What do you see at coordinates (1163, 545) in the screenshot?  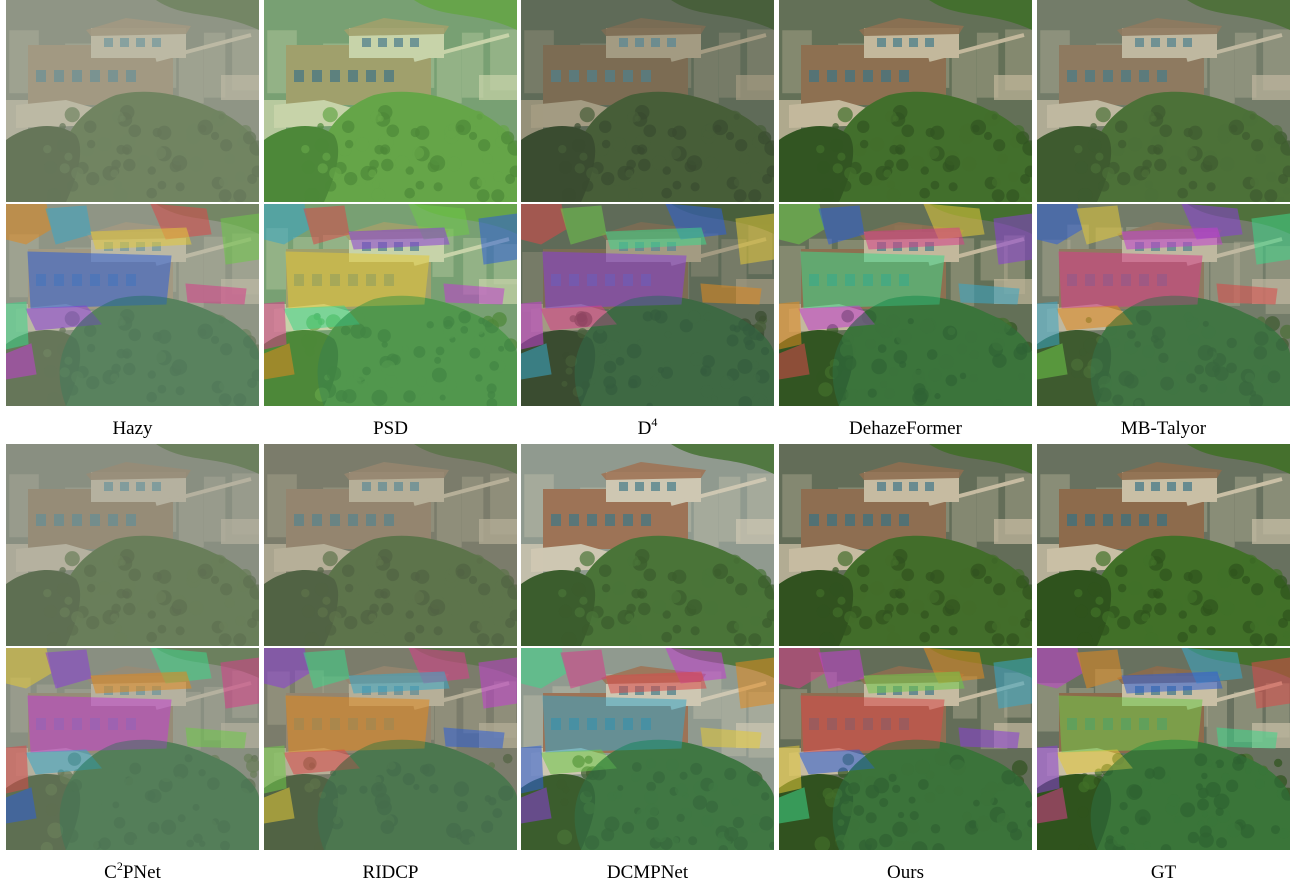 I see `photo-gt` at bounding box center [1163, 545].